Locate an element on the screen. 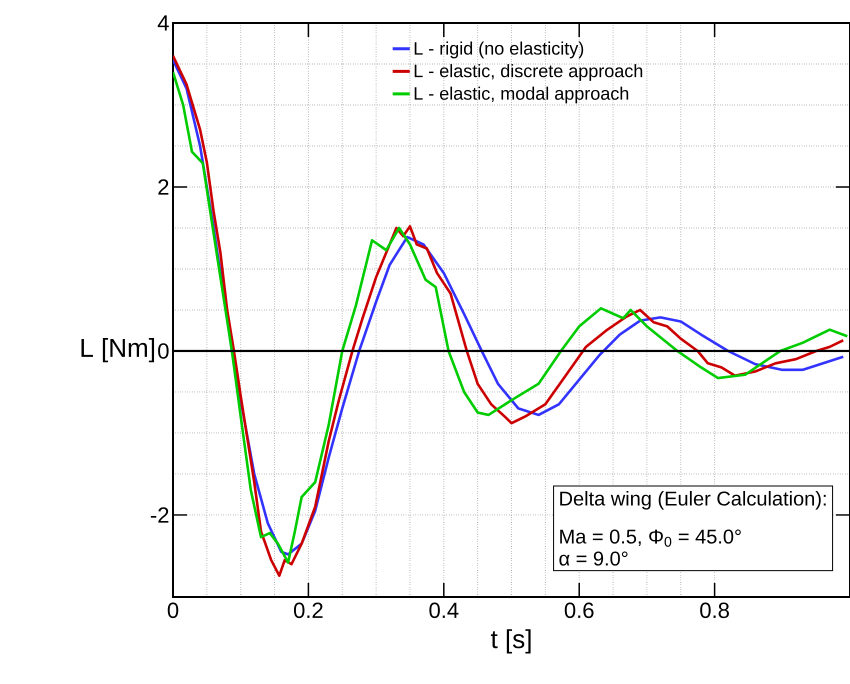 Image resolution: width=850 pixels, height=684 pixels. y-tick-label: 2 is located at coordinates (163, 187).